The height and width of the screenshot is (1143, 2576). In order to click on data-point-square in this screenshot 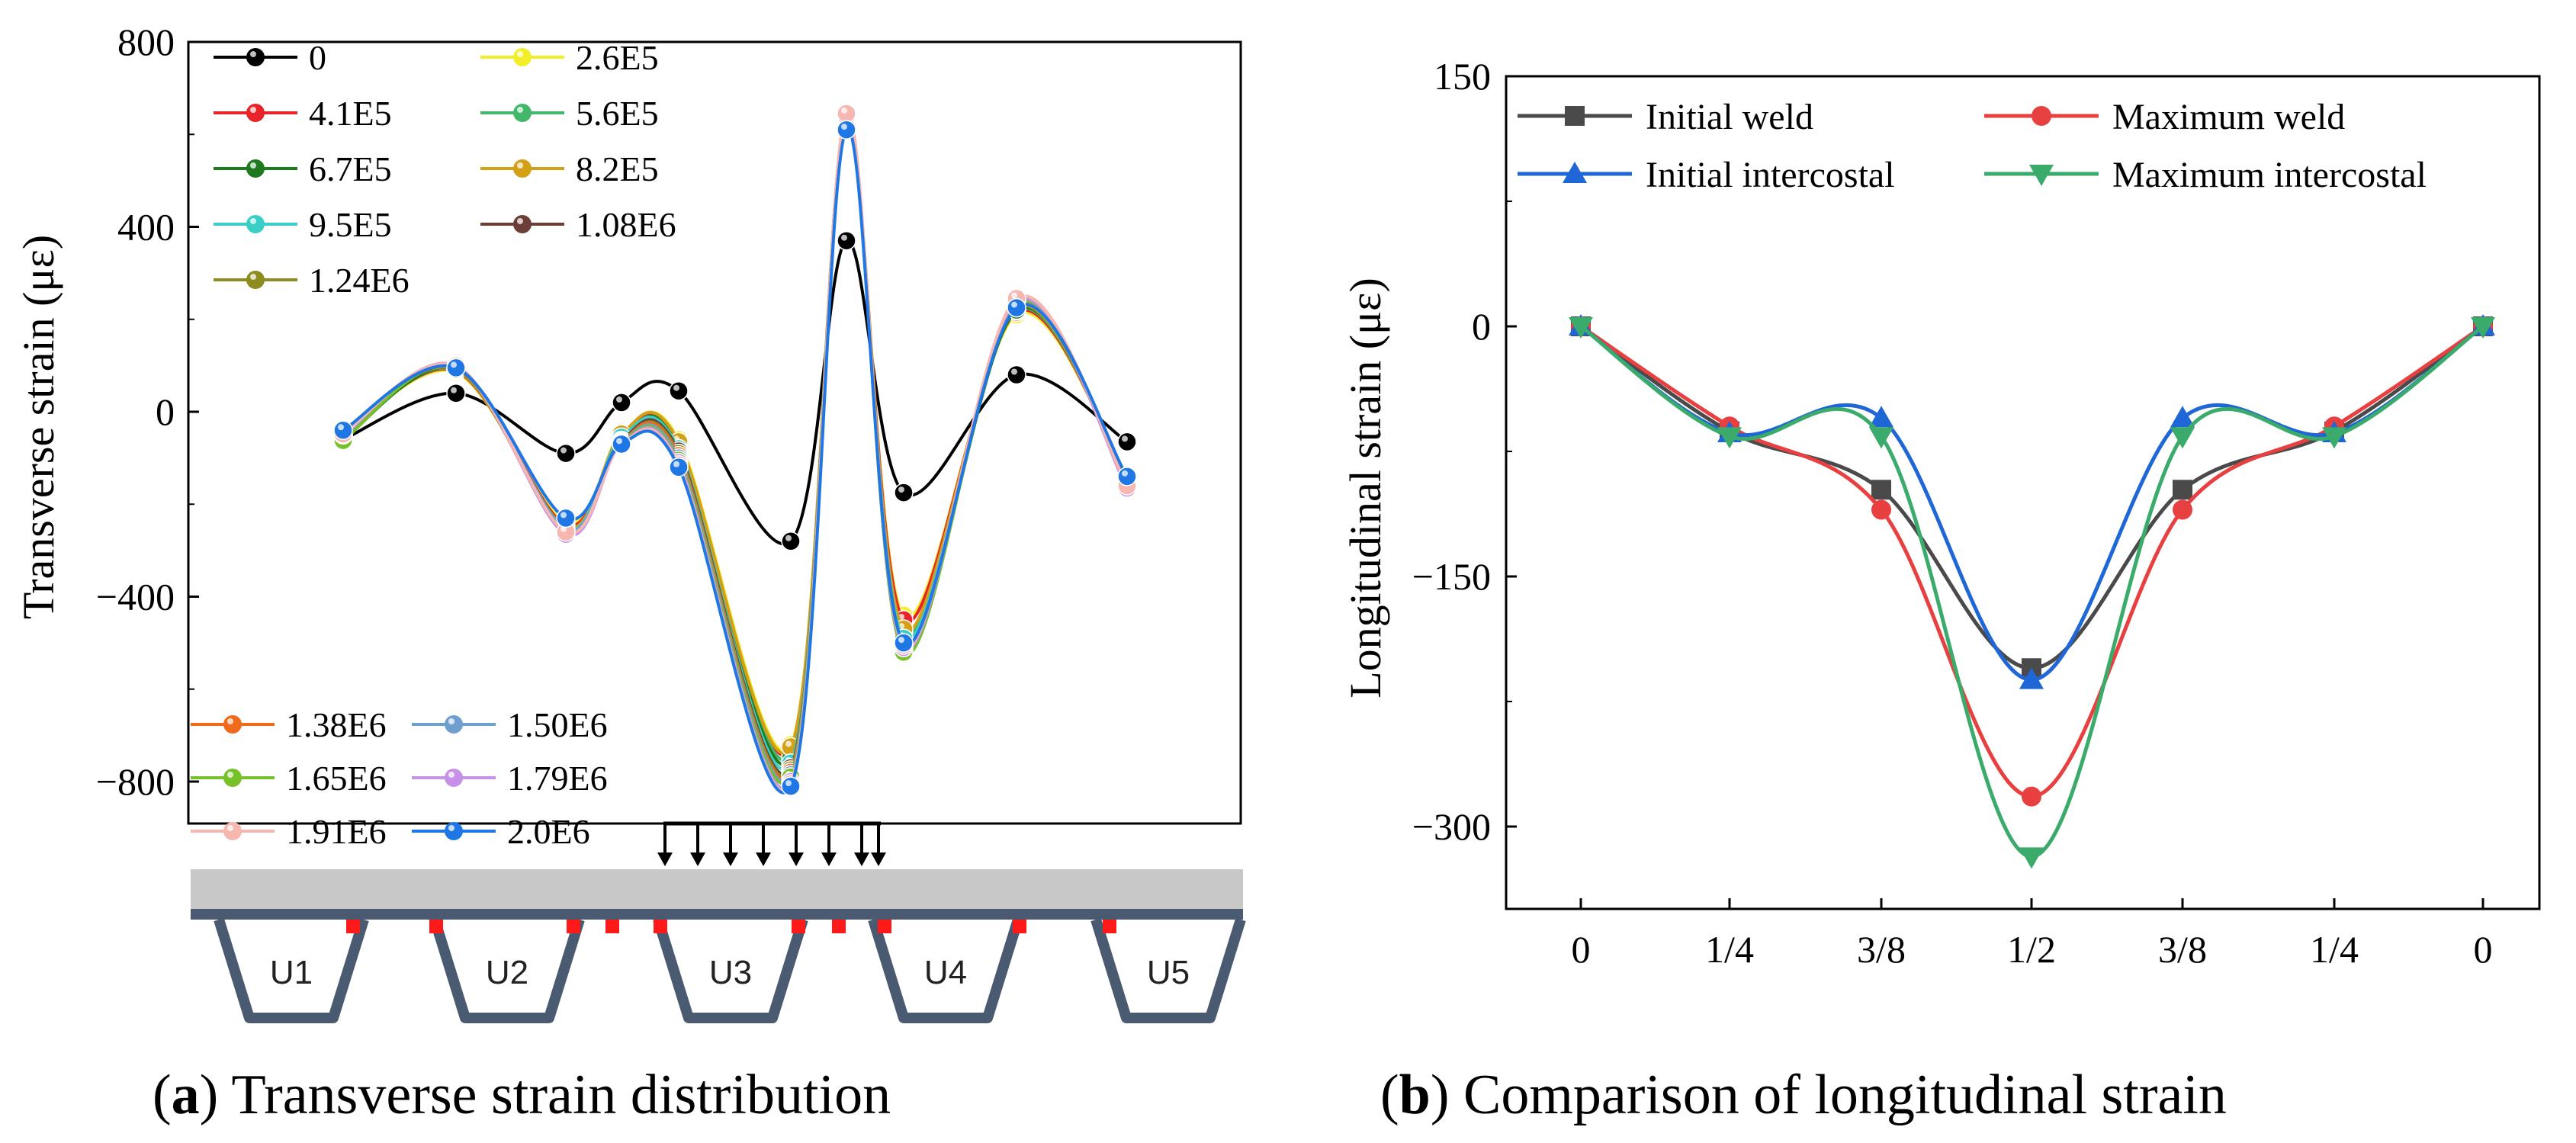, I will do `click(1575, 116)`.